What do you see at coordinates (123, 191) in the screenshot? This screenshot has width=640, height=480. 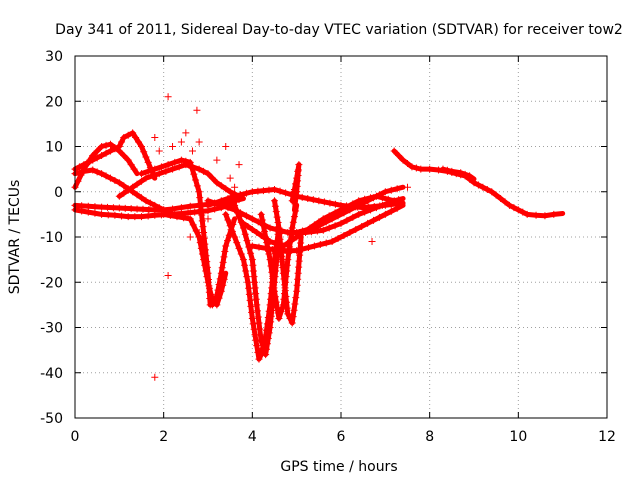 I see `series-arc-e` at bounding box center [123, 191].